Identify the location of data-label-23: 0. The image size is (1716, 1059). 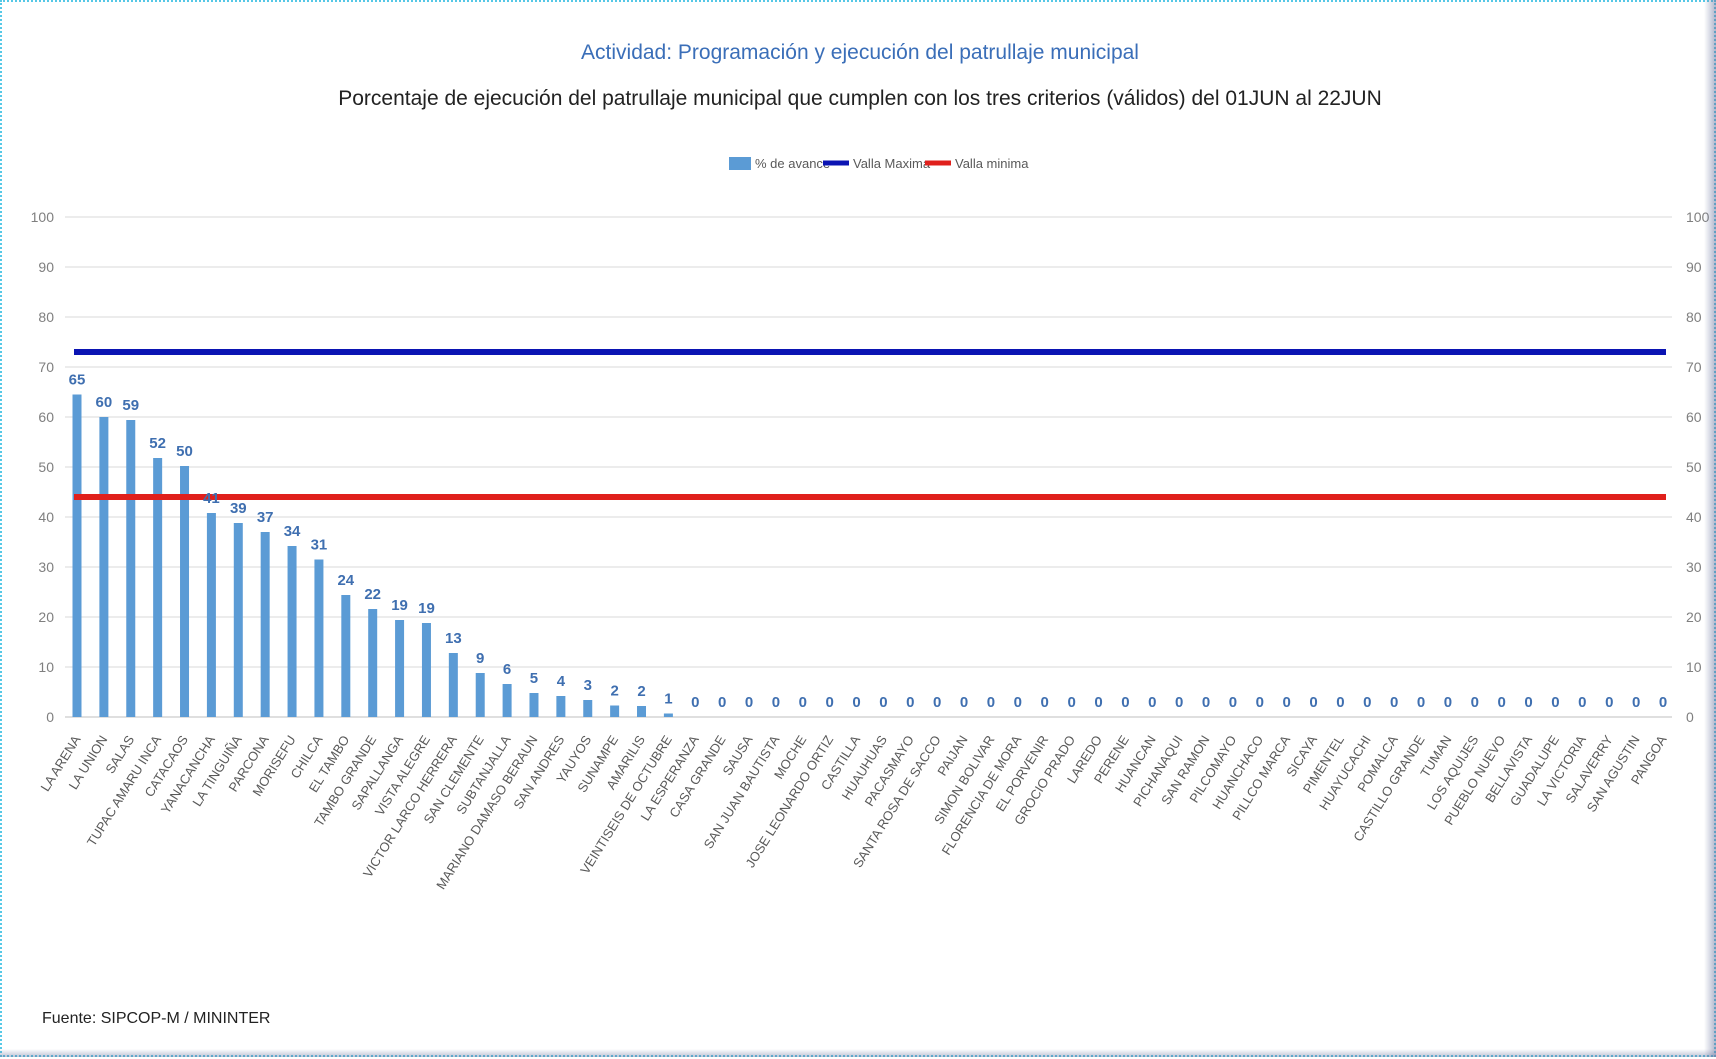
(695, 702).